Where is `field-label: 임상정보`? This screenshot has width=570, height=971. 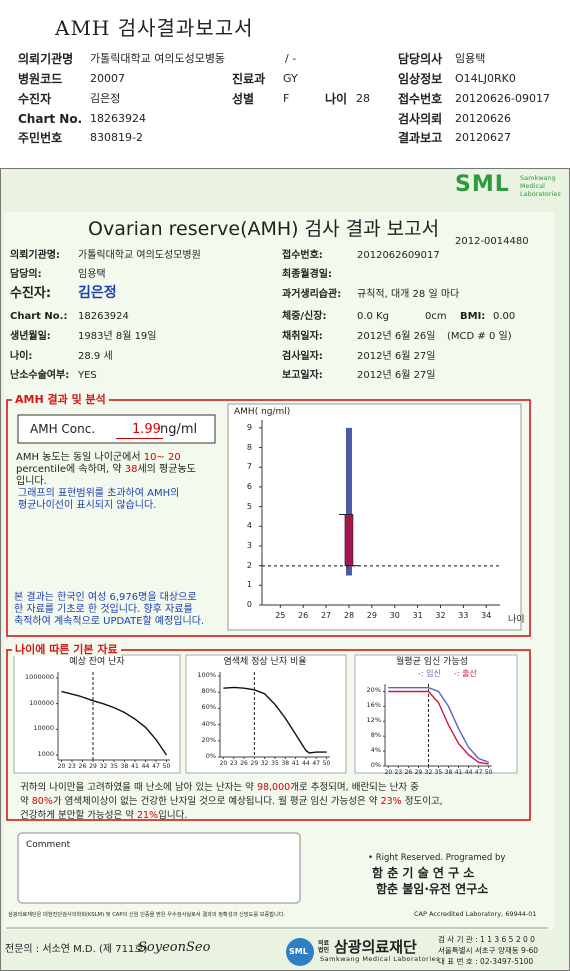 field-label: 임상정보 is located at coordinates (420, 79).